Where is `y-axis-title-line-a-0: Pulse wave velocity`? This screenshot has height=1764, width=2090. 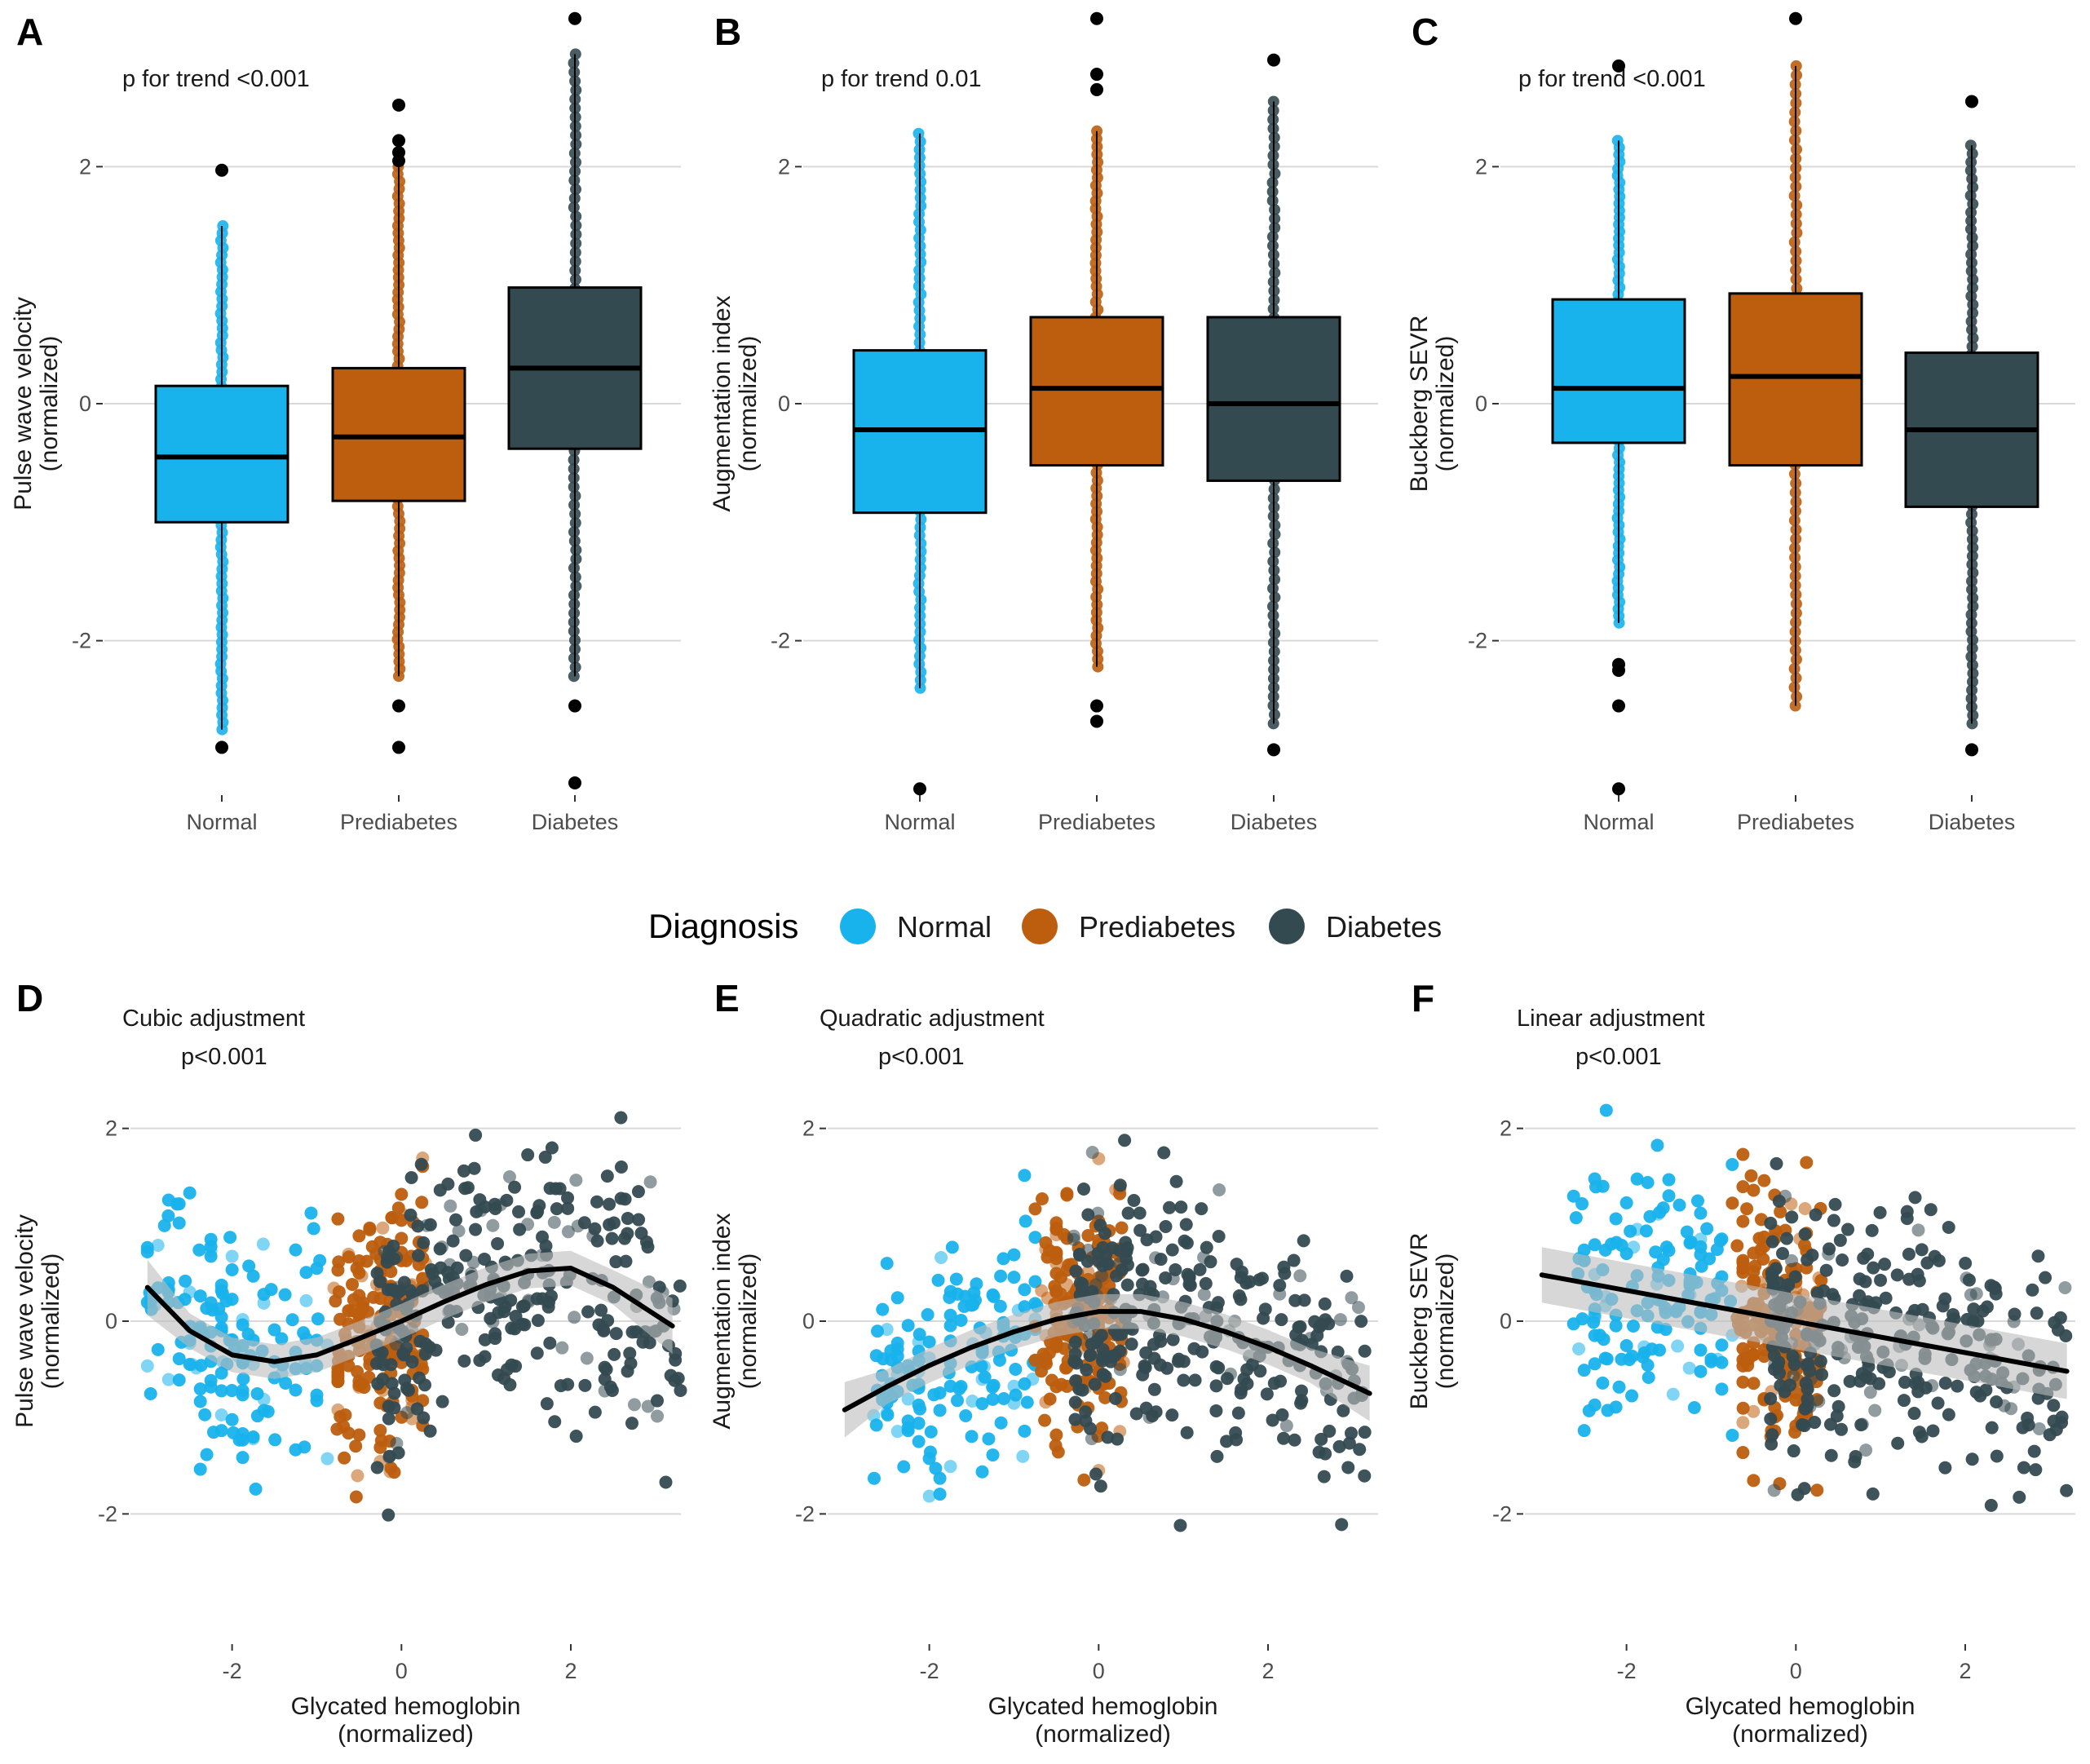
y-axis-title-line-a-0: Pulse wave velocity is located at coordinates (23, 404).